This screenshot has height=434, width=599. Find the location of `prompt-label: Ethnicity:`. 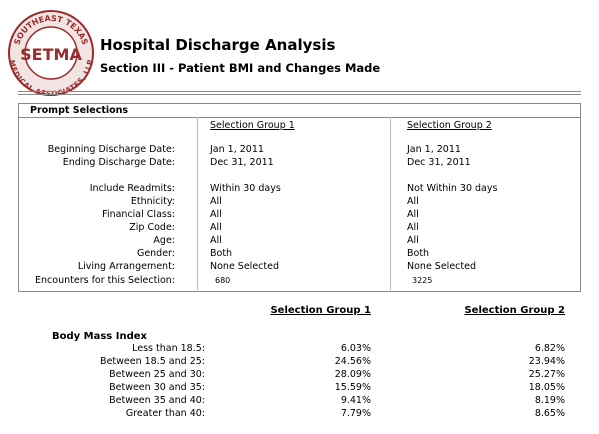

prompt-label: Ethnicity: is located at coordinates (152, 201).